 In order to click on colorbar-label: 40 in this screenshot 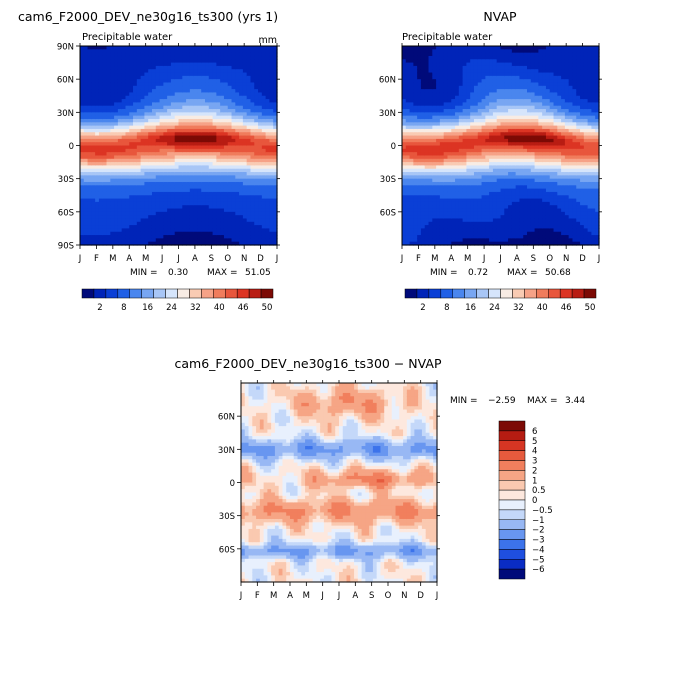, I will do `click(219, 308)`.